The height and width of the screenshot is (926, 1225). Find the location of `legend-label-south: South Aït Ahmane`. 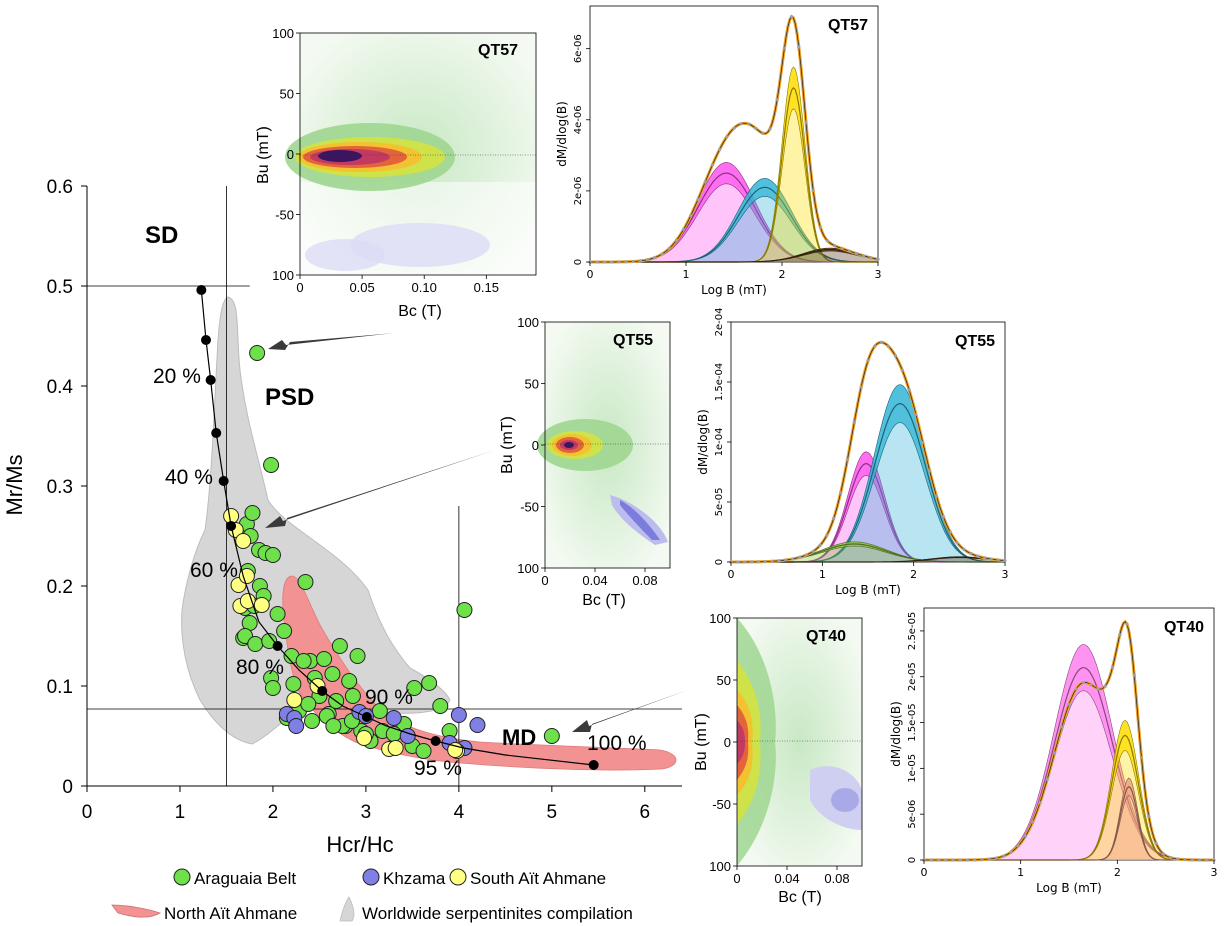

legend-label-south: South Aït Ahmane is located at coordinates (538, 878).